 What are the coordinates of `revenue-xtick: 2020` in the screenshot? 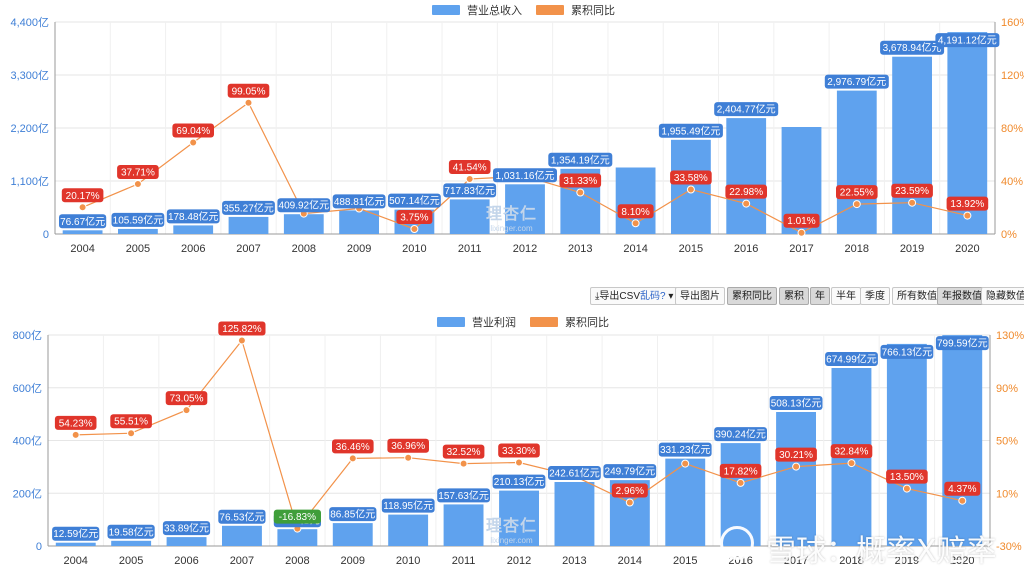 It's located at (967, 249).